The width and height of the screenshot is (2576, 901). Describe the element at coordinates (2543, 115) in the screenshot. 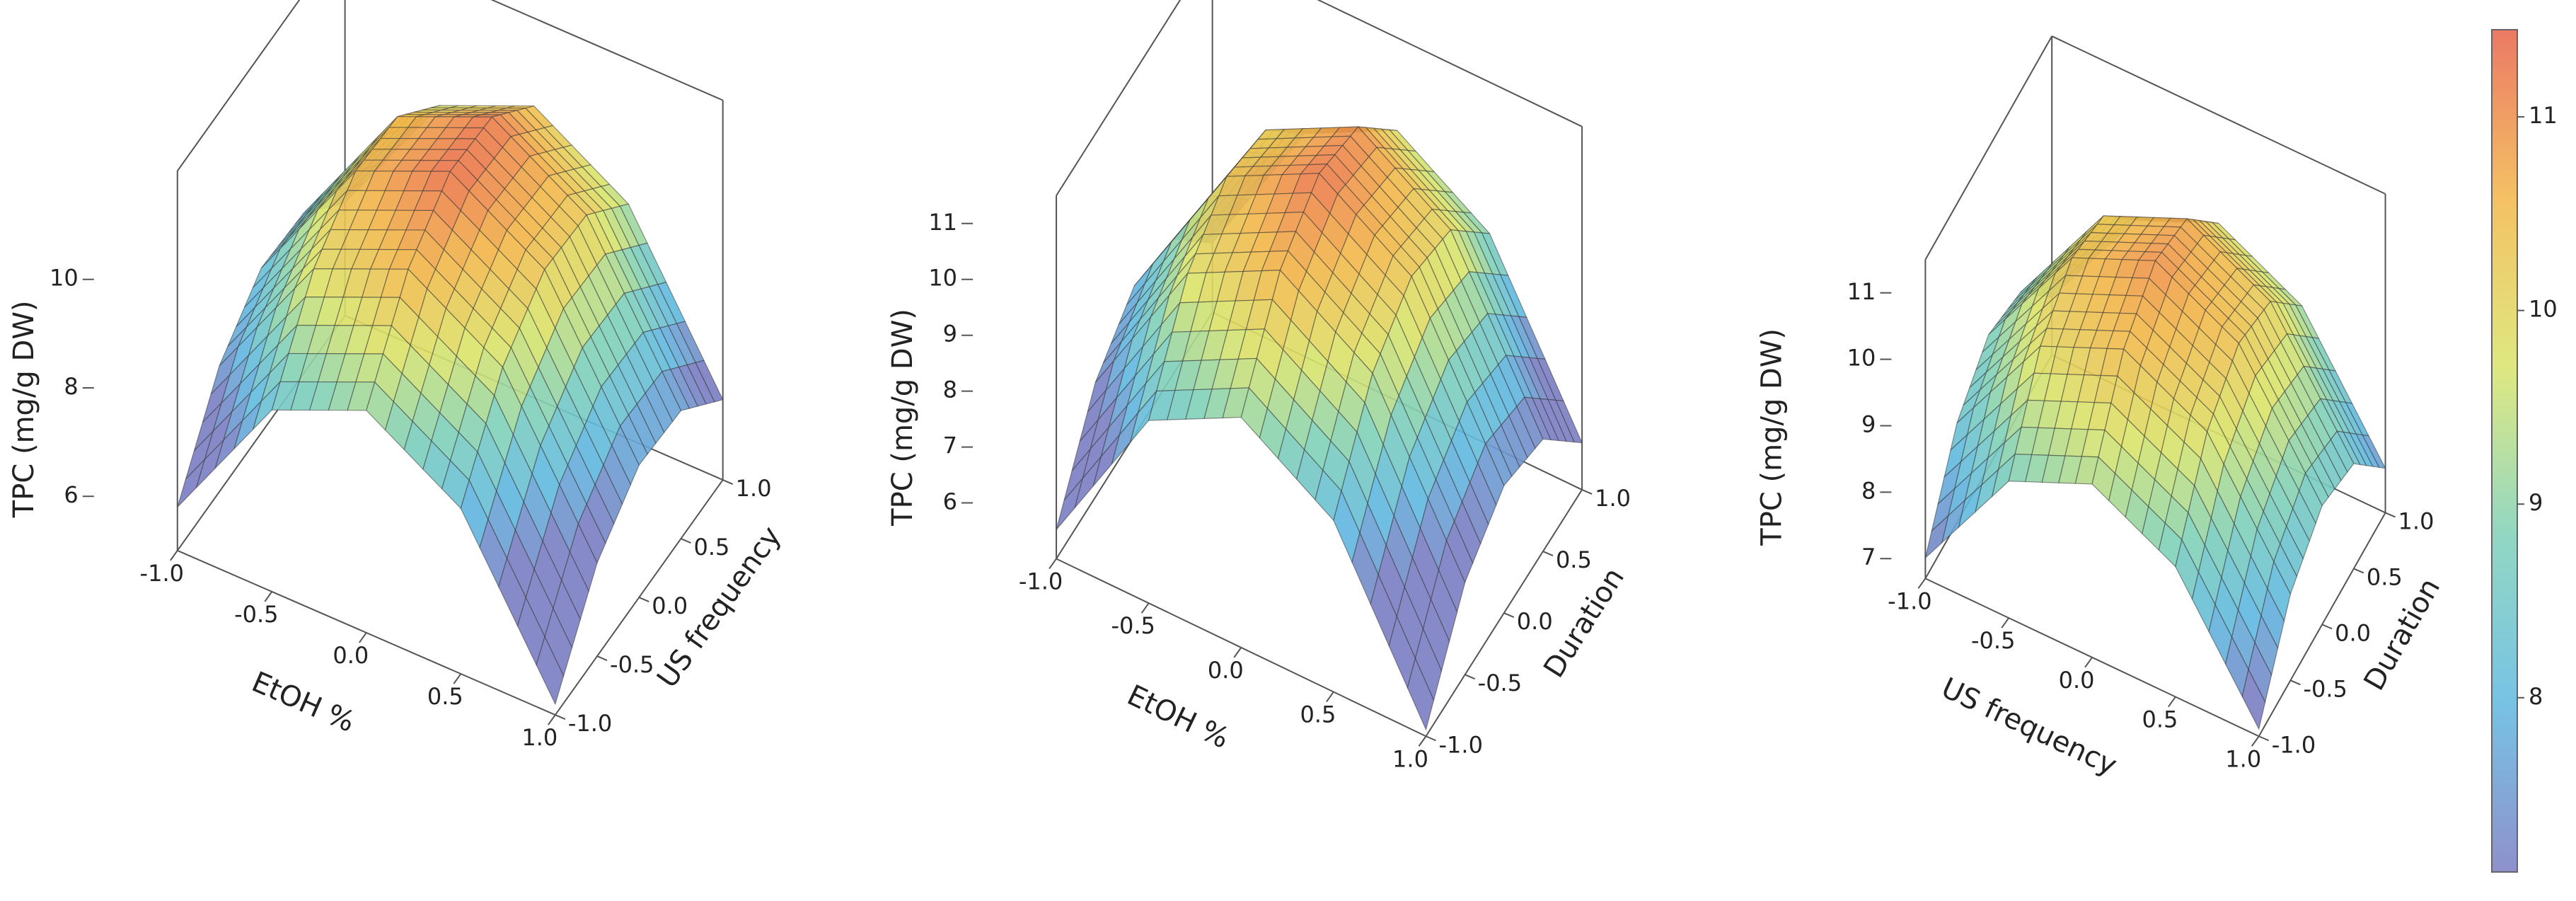

I see `colorbar-tick-label: 11` at that location.